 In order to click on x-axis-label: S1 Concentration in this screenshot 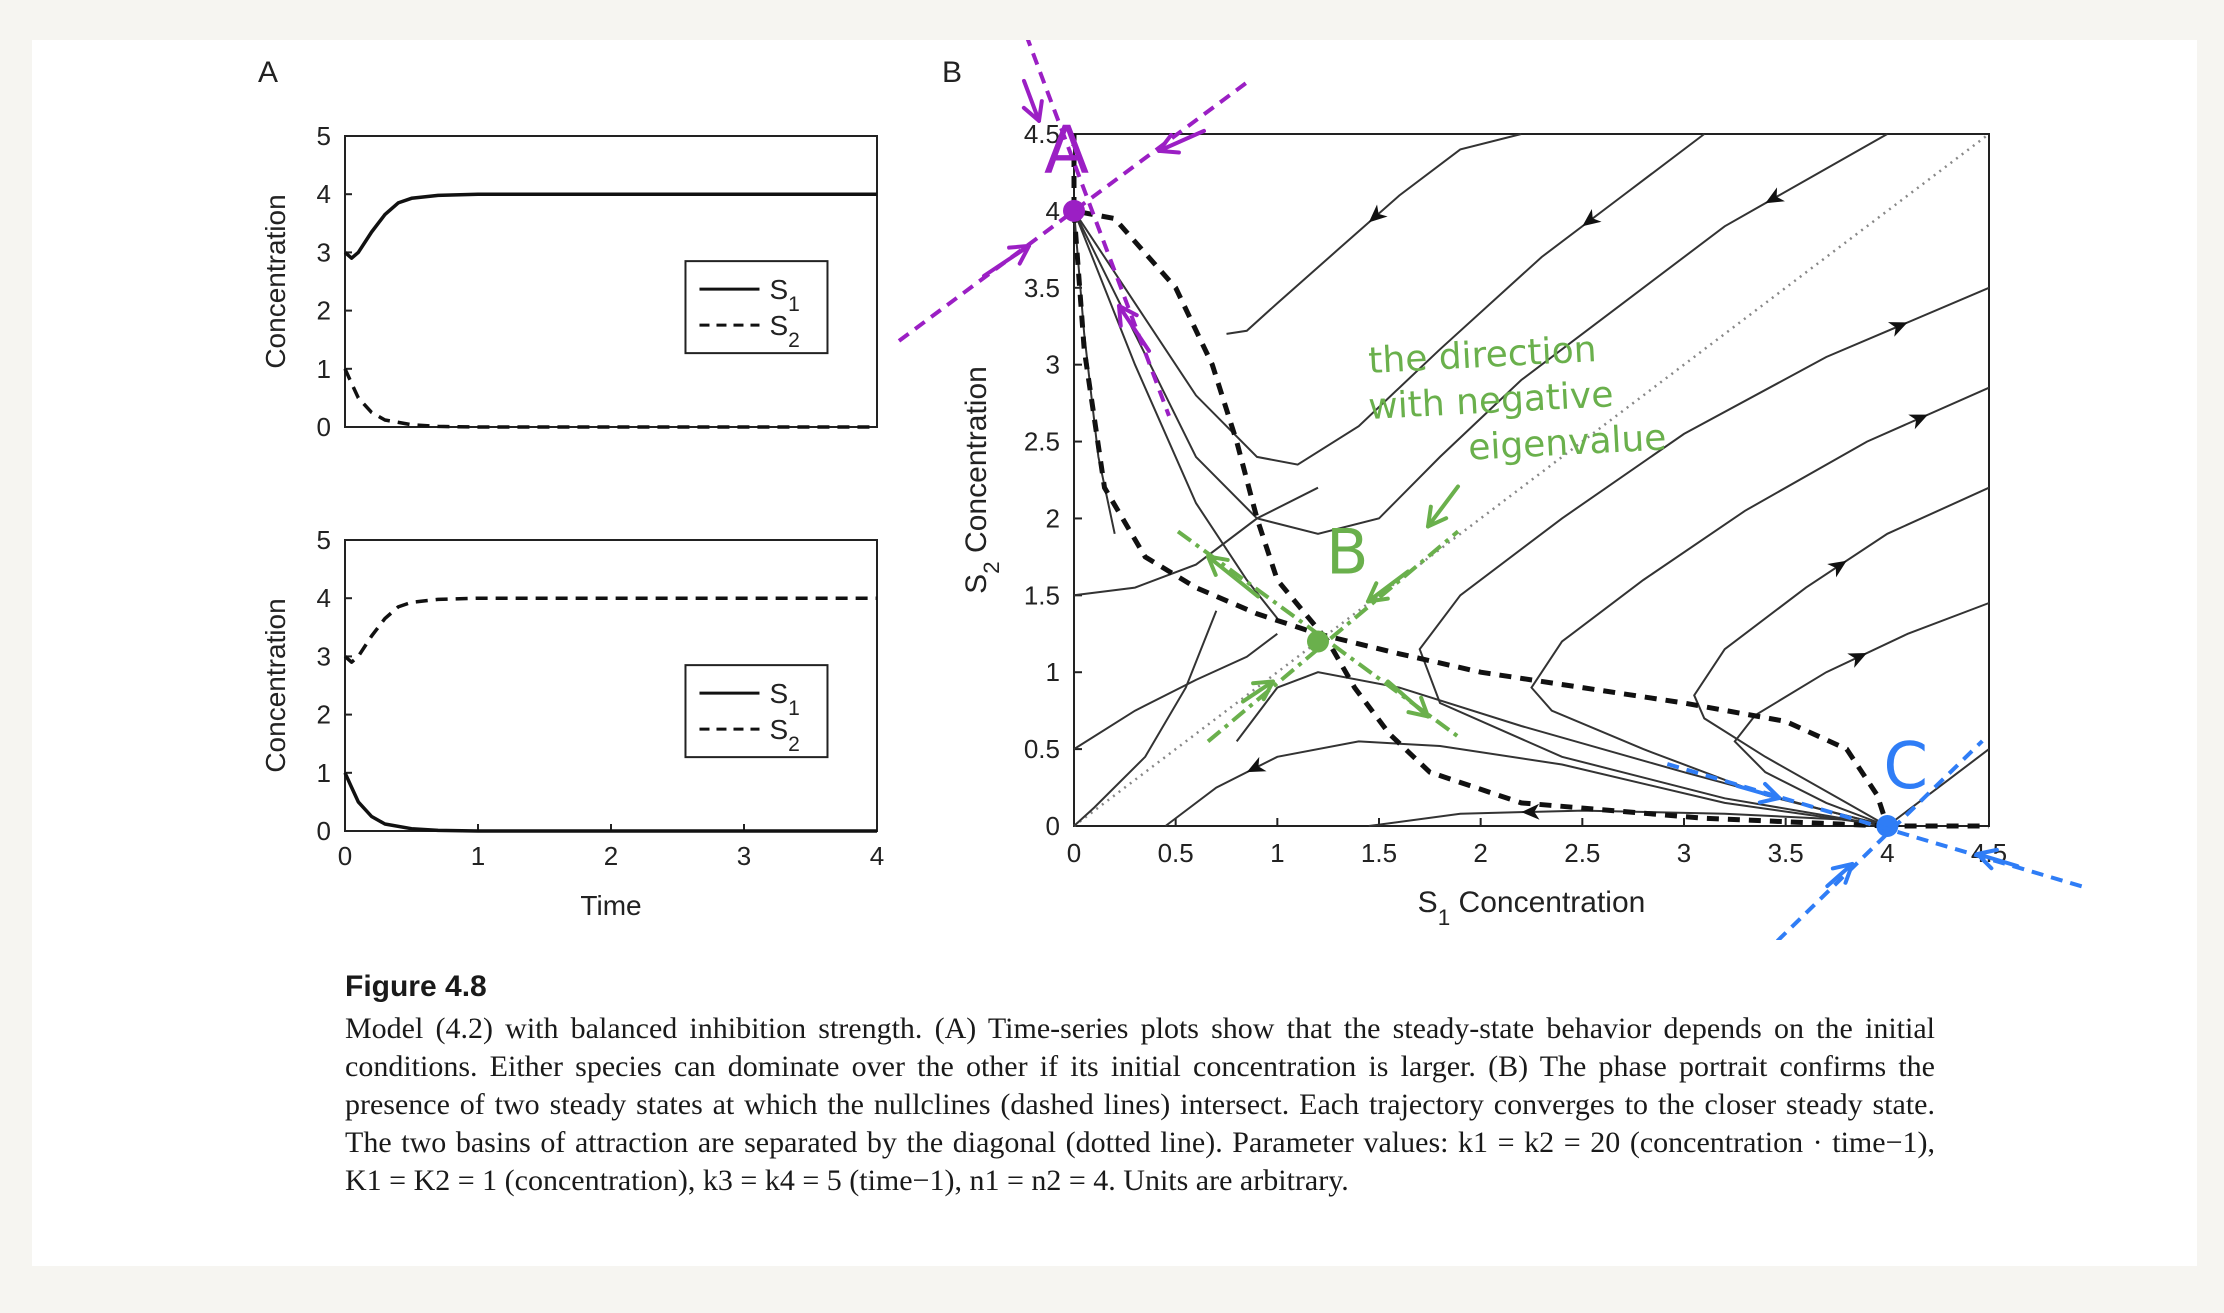, I will do `click(1532, 908)`.